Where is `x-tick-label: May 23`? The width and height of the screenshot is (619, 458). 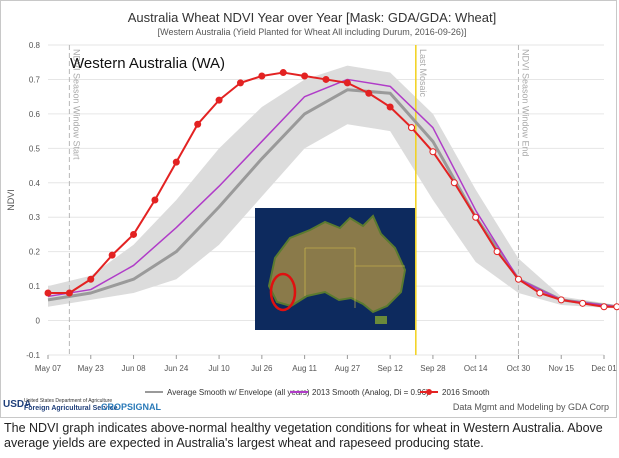
x-tick-label: May 23 is located at coordinates (91, 368).